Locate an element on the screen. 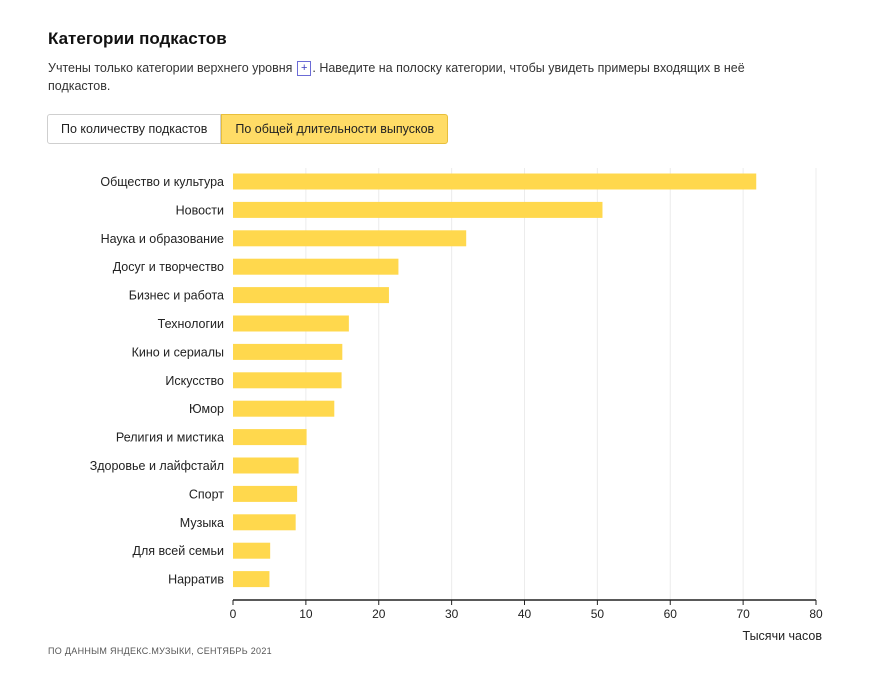 Image resolution: width=873 pixels, height=685 pixels. category-label: Религия и мистика is located at coordinates (170, 438).